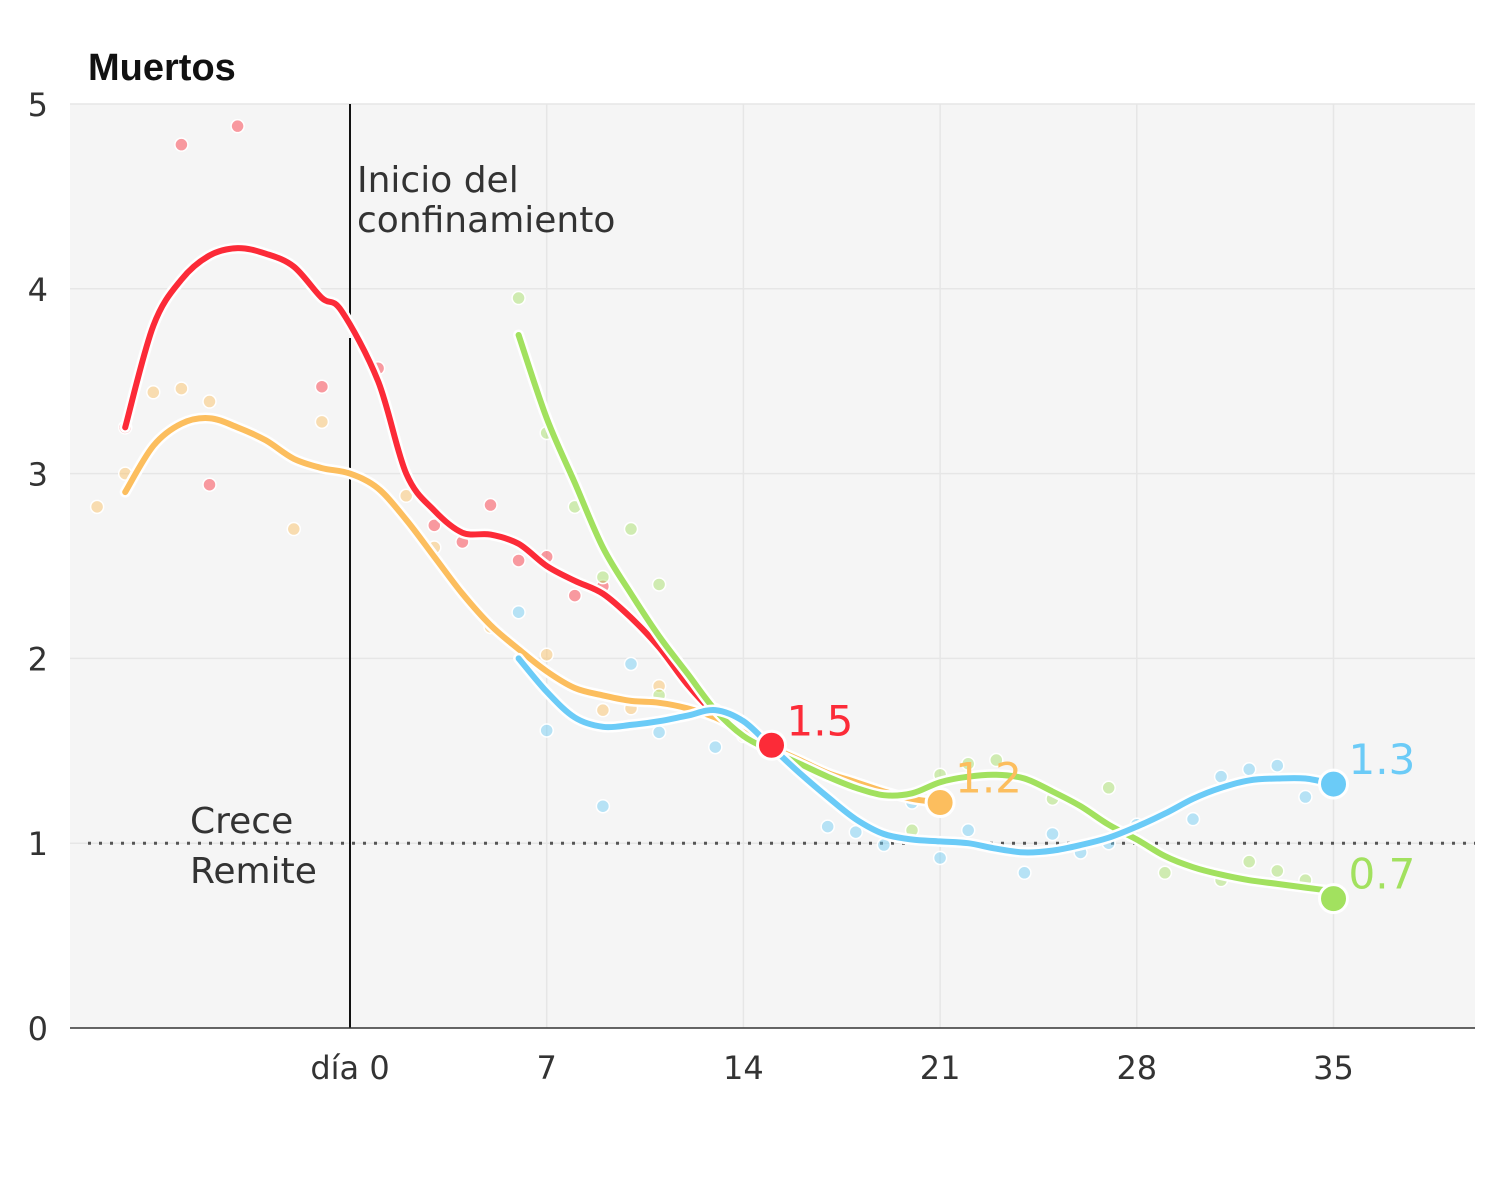 The width and height of the screenshot is (1500, 1200). What do you see at coordinates (1333, 1068) in the screenshot?
I see `x-tick-label: 35` at bounding box center [1333, 1068].